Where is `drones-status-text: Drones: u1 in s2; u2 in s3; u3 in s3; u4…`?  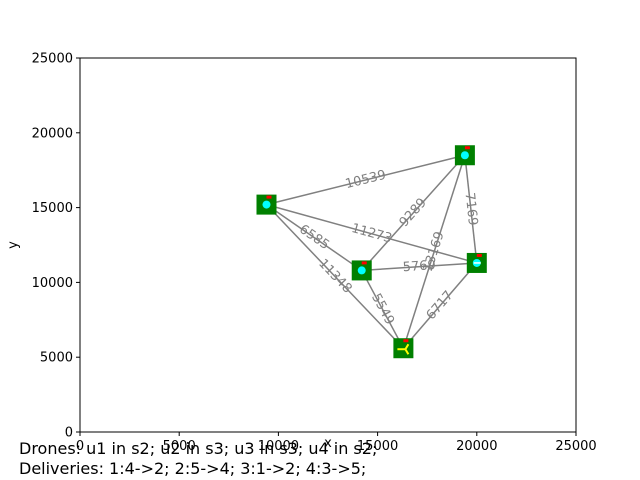 drones-status-text: Drones: u1 in s2; u2 in s3; u3 in s3; u4… is located at coordinates (198, 448).